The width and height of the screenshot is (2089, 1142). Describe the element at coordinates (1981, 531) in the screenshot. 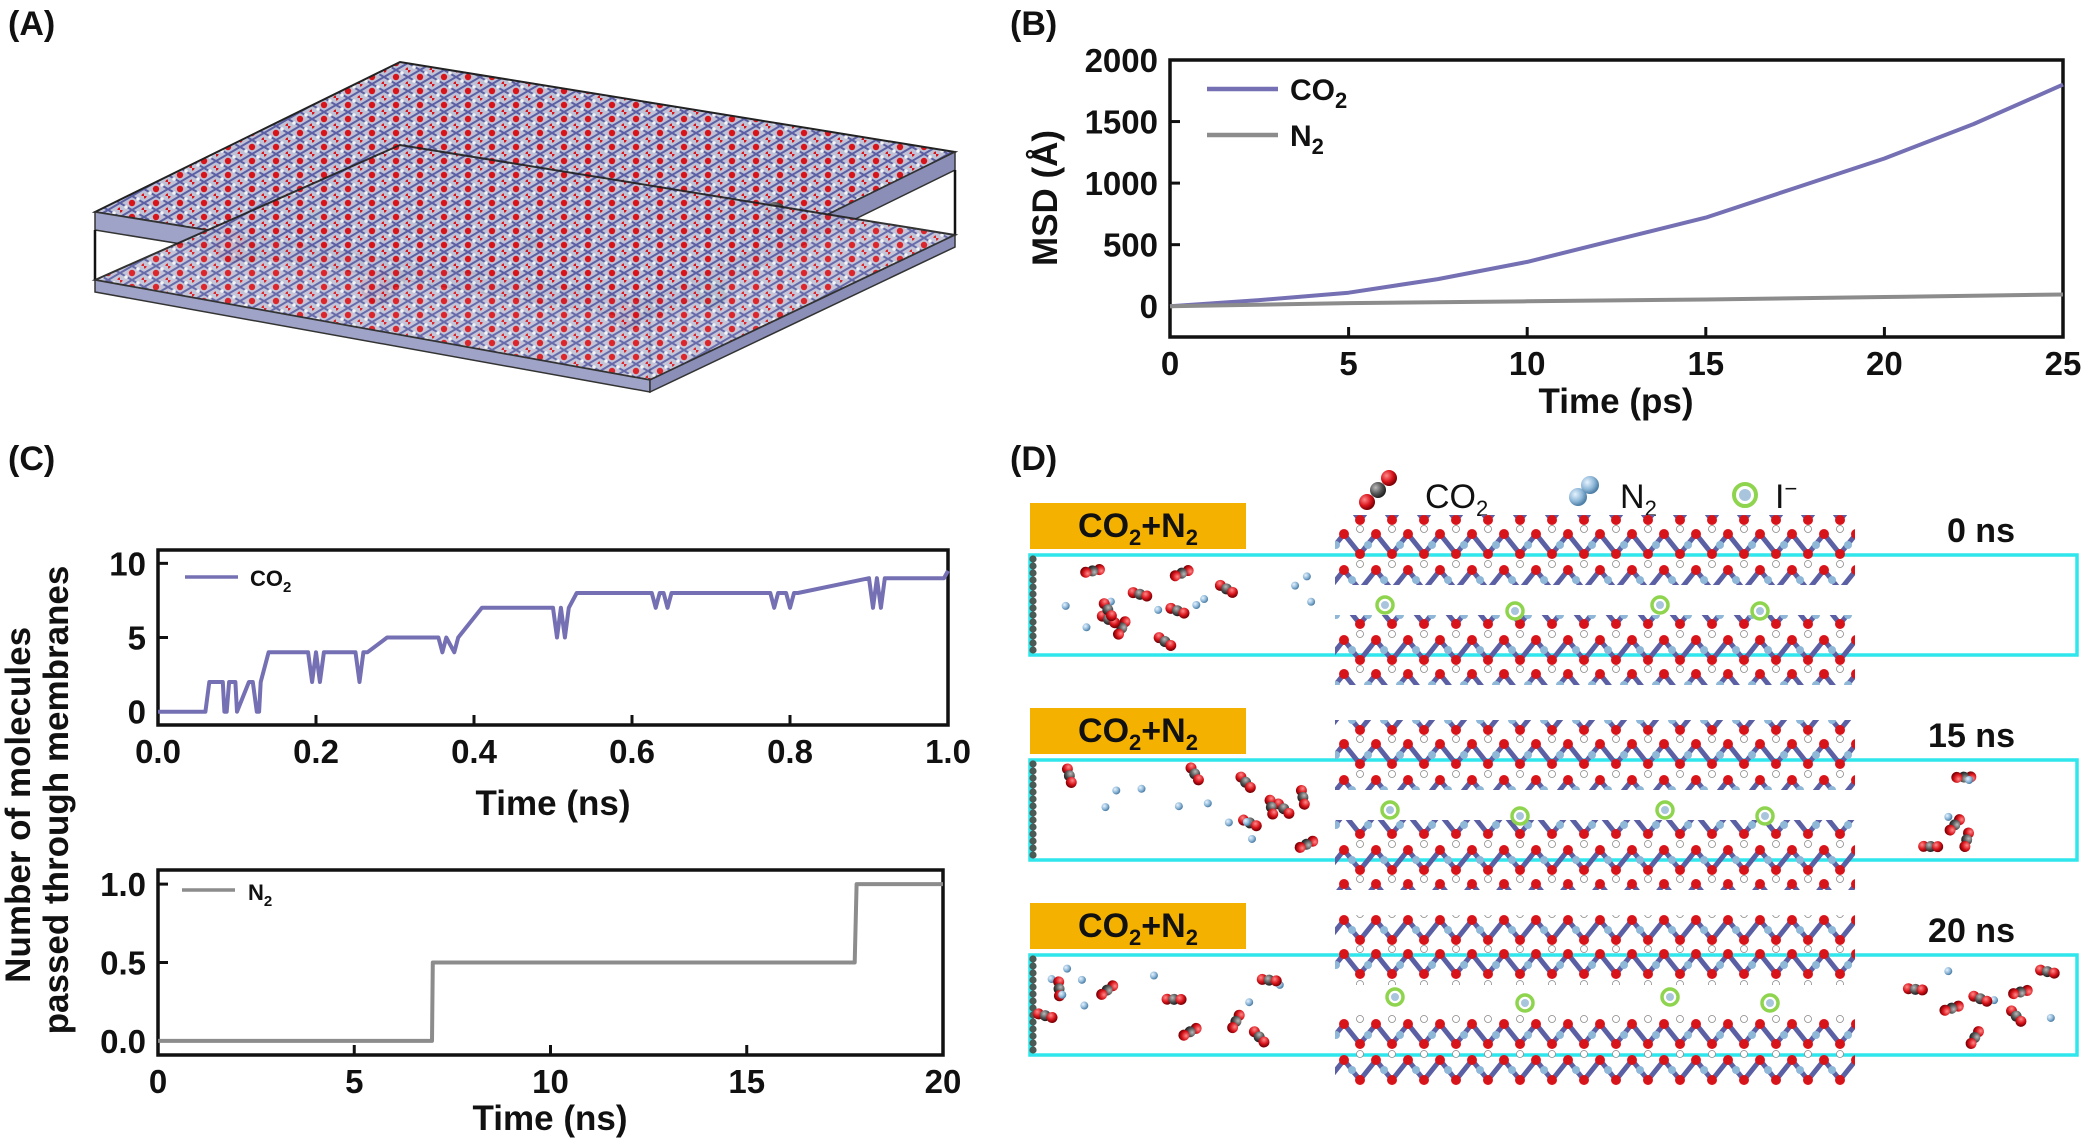

I see `snapshot-time-label: 0 ns` at that location.